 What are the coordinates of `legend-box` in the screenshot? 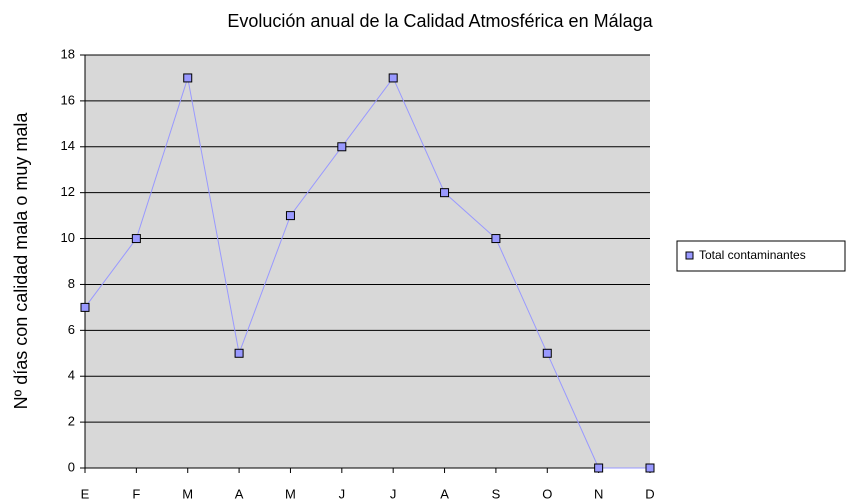 It's located at (761, 256).